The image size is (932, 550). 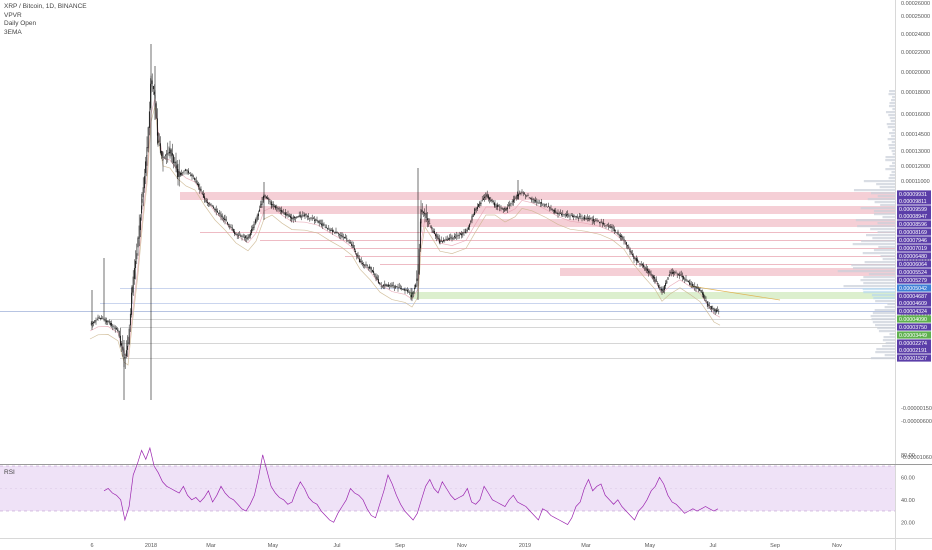 What do you see at coordinates (916, 409) in the screenshot?
I see `price-tick-label: -0.00000150` at bounding box center [916, 409].